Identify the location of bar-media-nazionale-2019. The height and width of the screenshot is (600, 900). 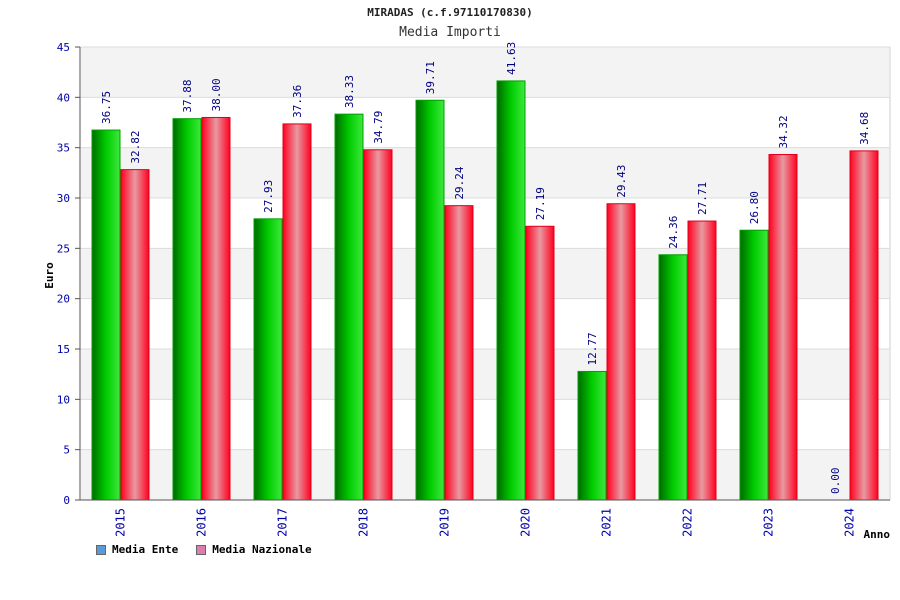
(459, 353).